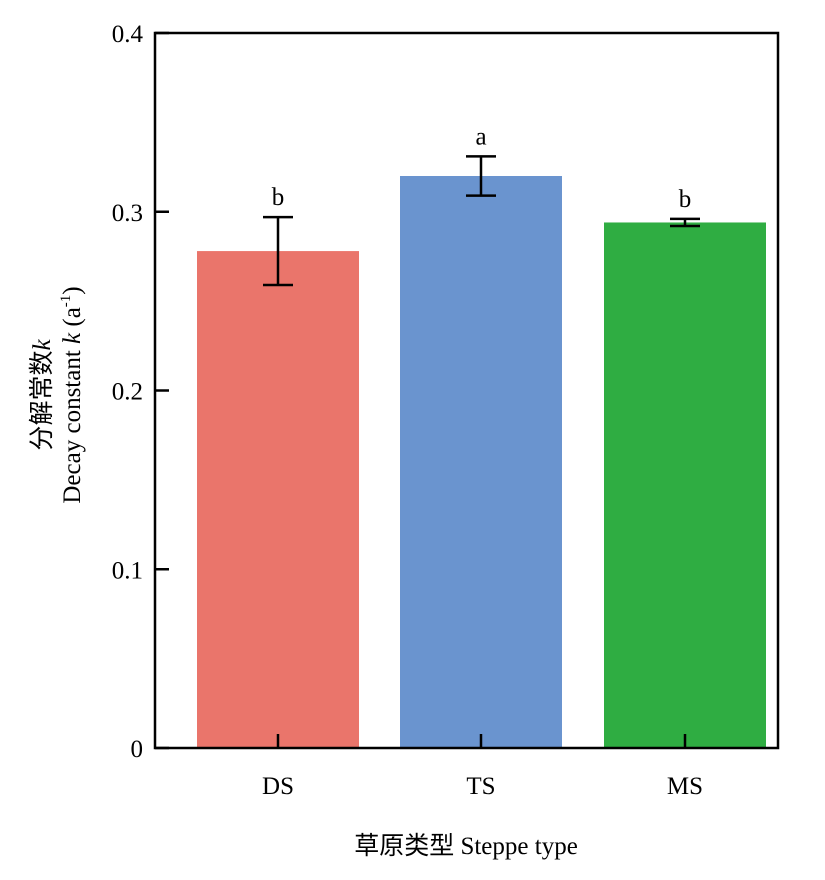  What do you see at coordinates (685, 222) in the screenshot?
I see `error-bar-ms` at bounding box center [685, 222].